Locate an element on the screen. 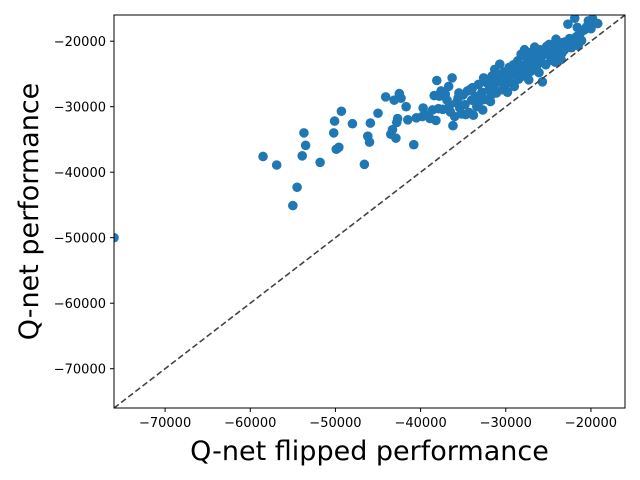 This screenshot has height=480, width=640. x-axis-ticks: −70000 −60000 −50000 −40000 −30000 −20000 is located at coordinates (378, 419).